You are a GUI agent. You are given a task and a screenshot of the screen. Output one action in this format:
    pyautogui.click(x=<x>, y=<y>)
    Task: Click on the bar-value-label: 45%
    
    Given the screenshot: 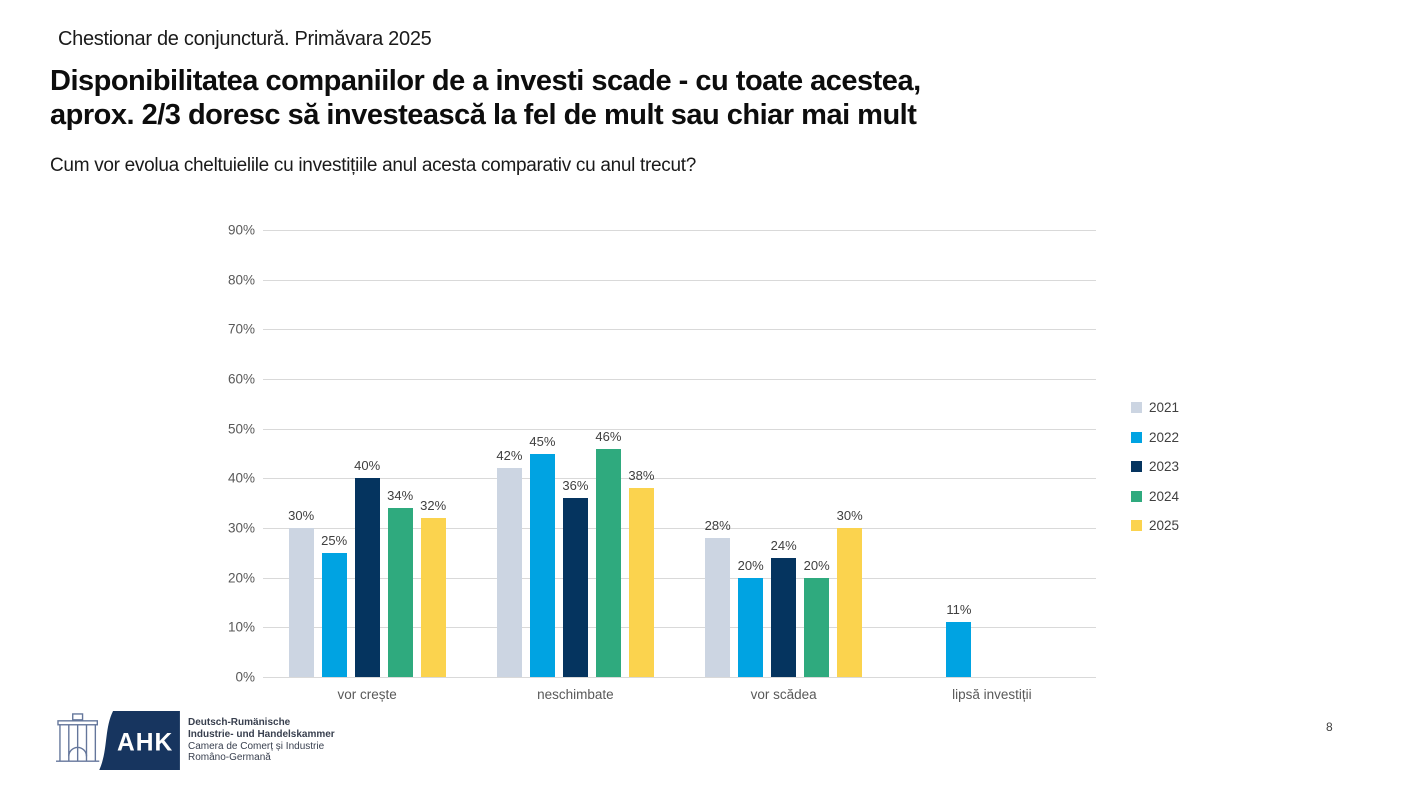 What is the action you would take?
    pyautogui.click(x=542, y=441)
    